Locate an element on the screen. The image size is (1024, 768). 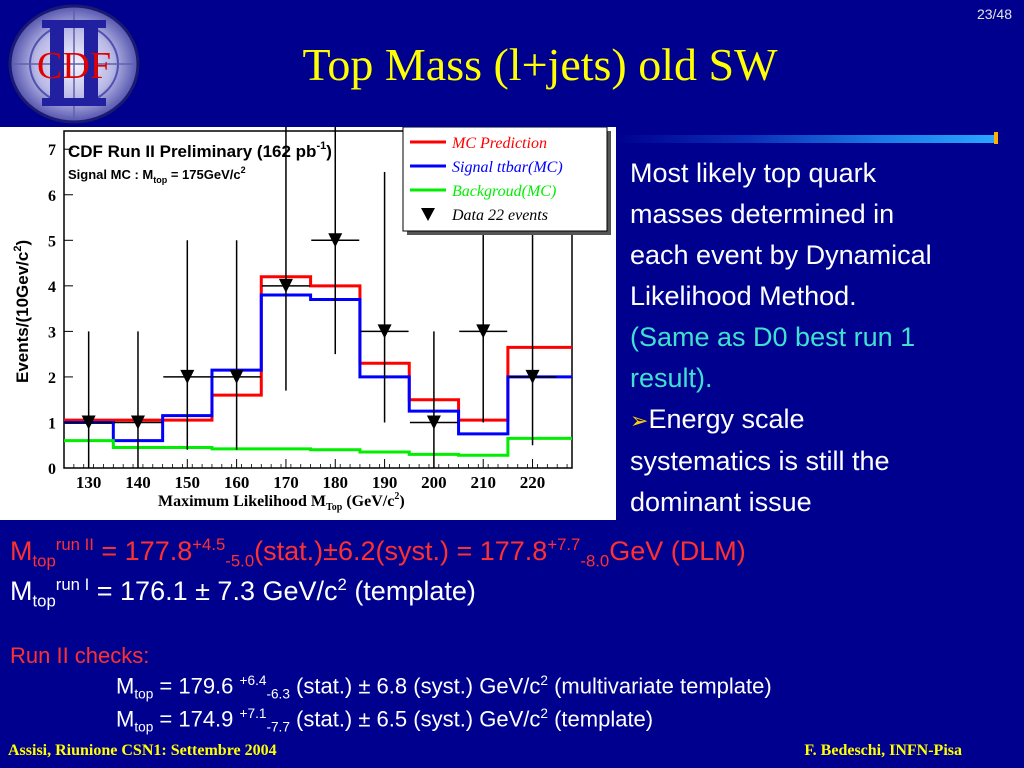
y-axis-label-sup: 2 is located at coordinates (18, 249).